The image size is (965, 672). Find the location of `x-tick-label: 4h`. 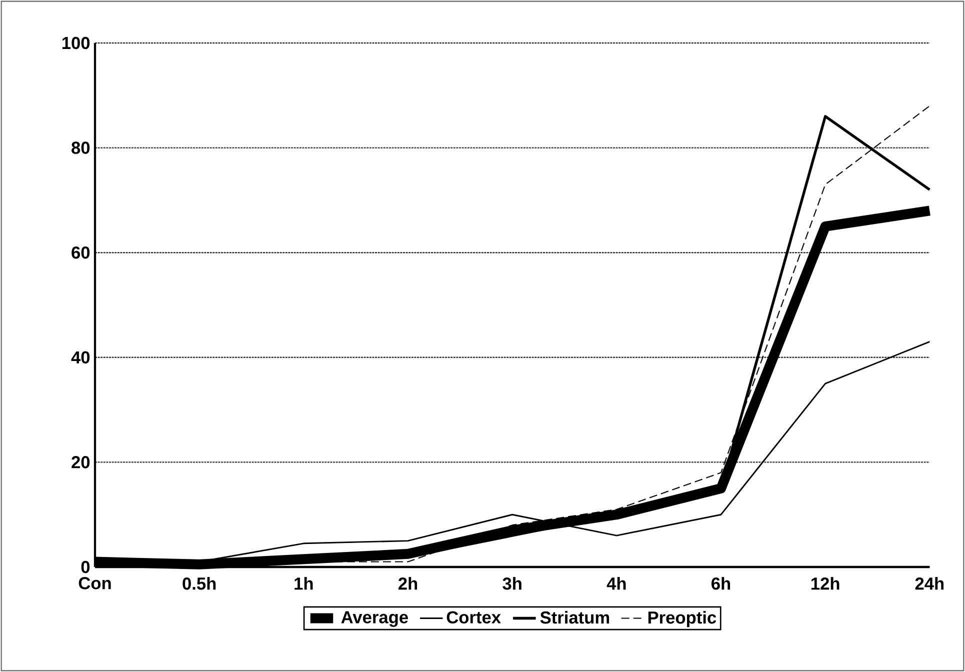

x-tick-label: 4h is located at coordinates (616, 583).